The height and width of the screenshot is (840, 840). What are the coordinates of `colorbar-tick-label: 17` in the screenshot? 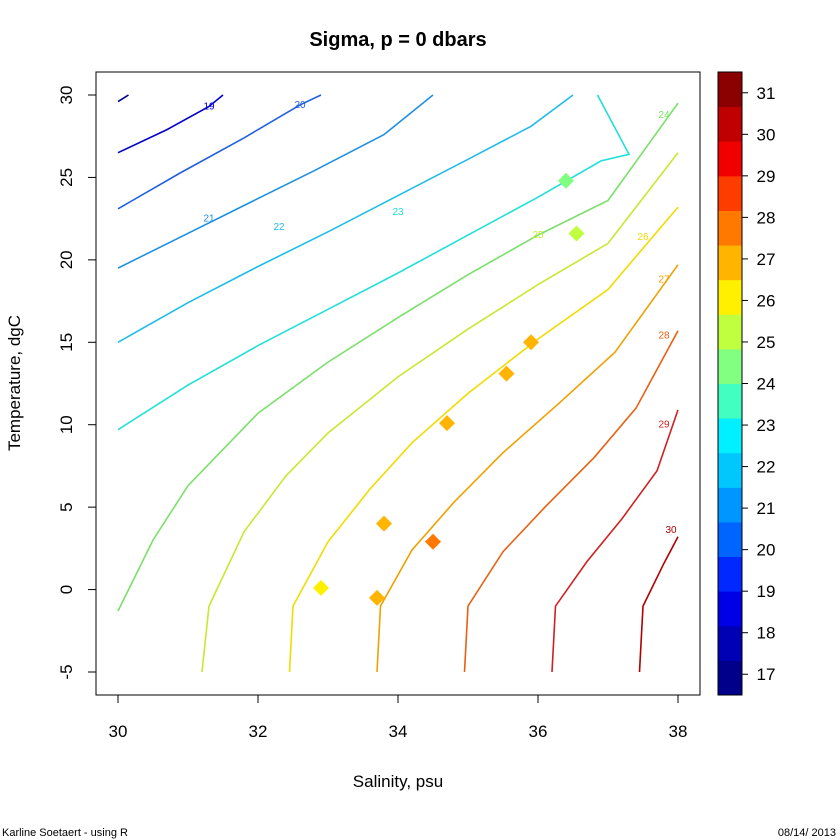 It's located at (766, 674).